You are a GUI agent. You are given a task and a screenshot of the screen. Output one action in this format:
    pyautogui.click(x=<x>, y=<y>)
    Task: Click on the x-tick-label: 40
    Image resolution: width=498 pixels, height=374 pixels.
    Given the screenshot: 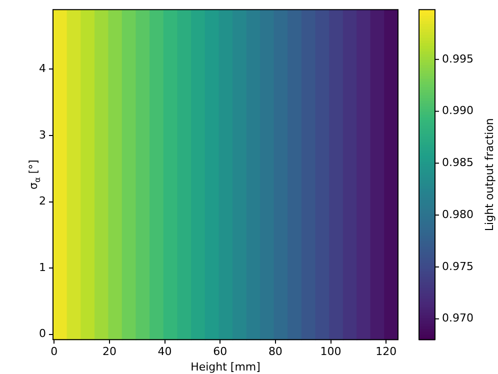 What is the action you would take?
    pyautogui.click(x=165, y=351)
    